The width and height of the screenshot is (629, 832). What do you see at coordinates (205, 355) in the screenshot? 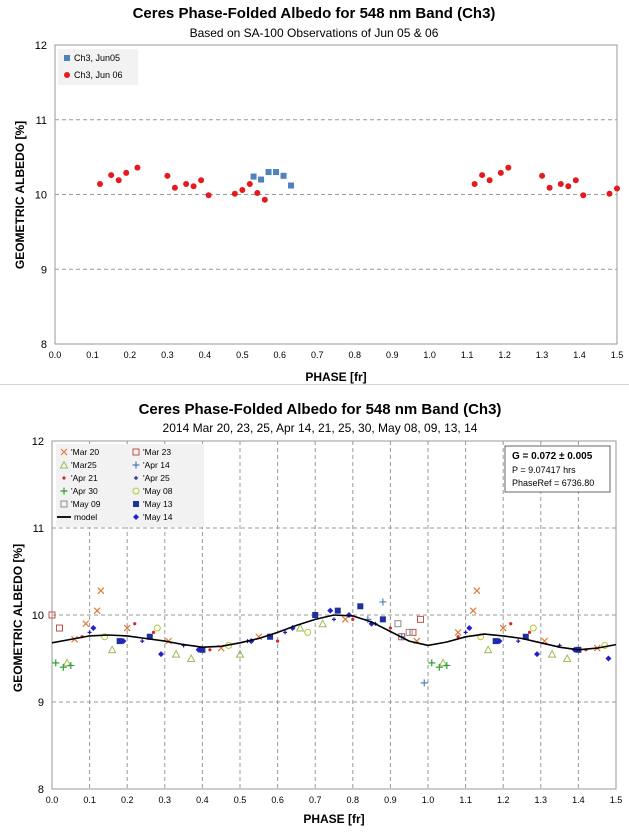
I see `x-tick-label: 0.4` at bounding box center [205, 355].